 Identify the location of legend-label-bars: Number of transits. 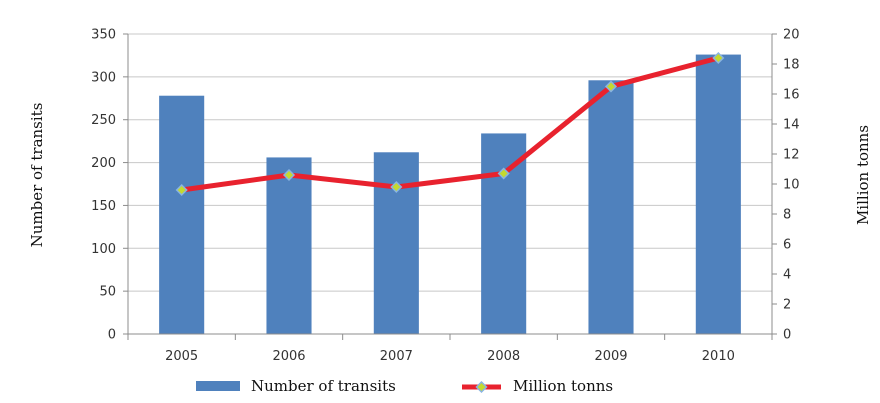
(323, 386).